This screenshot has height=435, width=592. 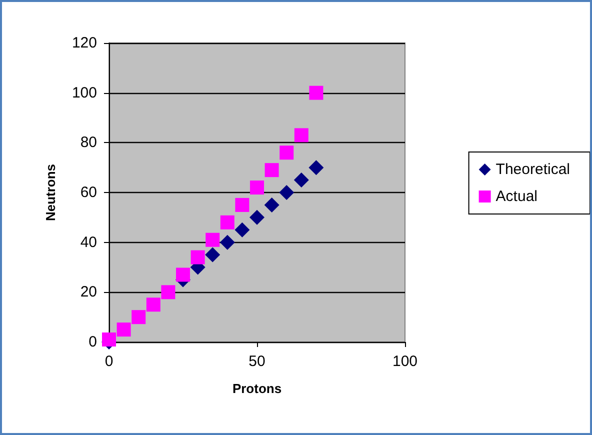 What do you see at coordinates (517, 196) in the screenshot?
I see `legend-label: Actual` at bounding box center [517, 196].